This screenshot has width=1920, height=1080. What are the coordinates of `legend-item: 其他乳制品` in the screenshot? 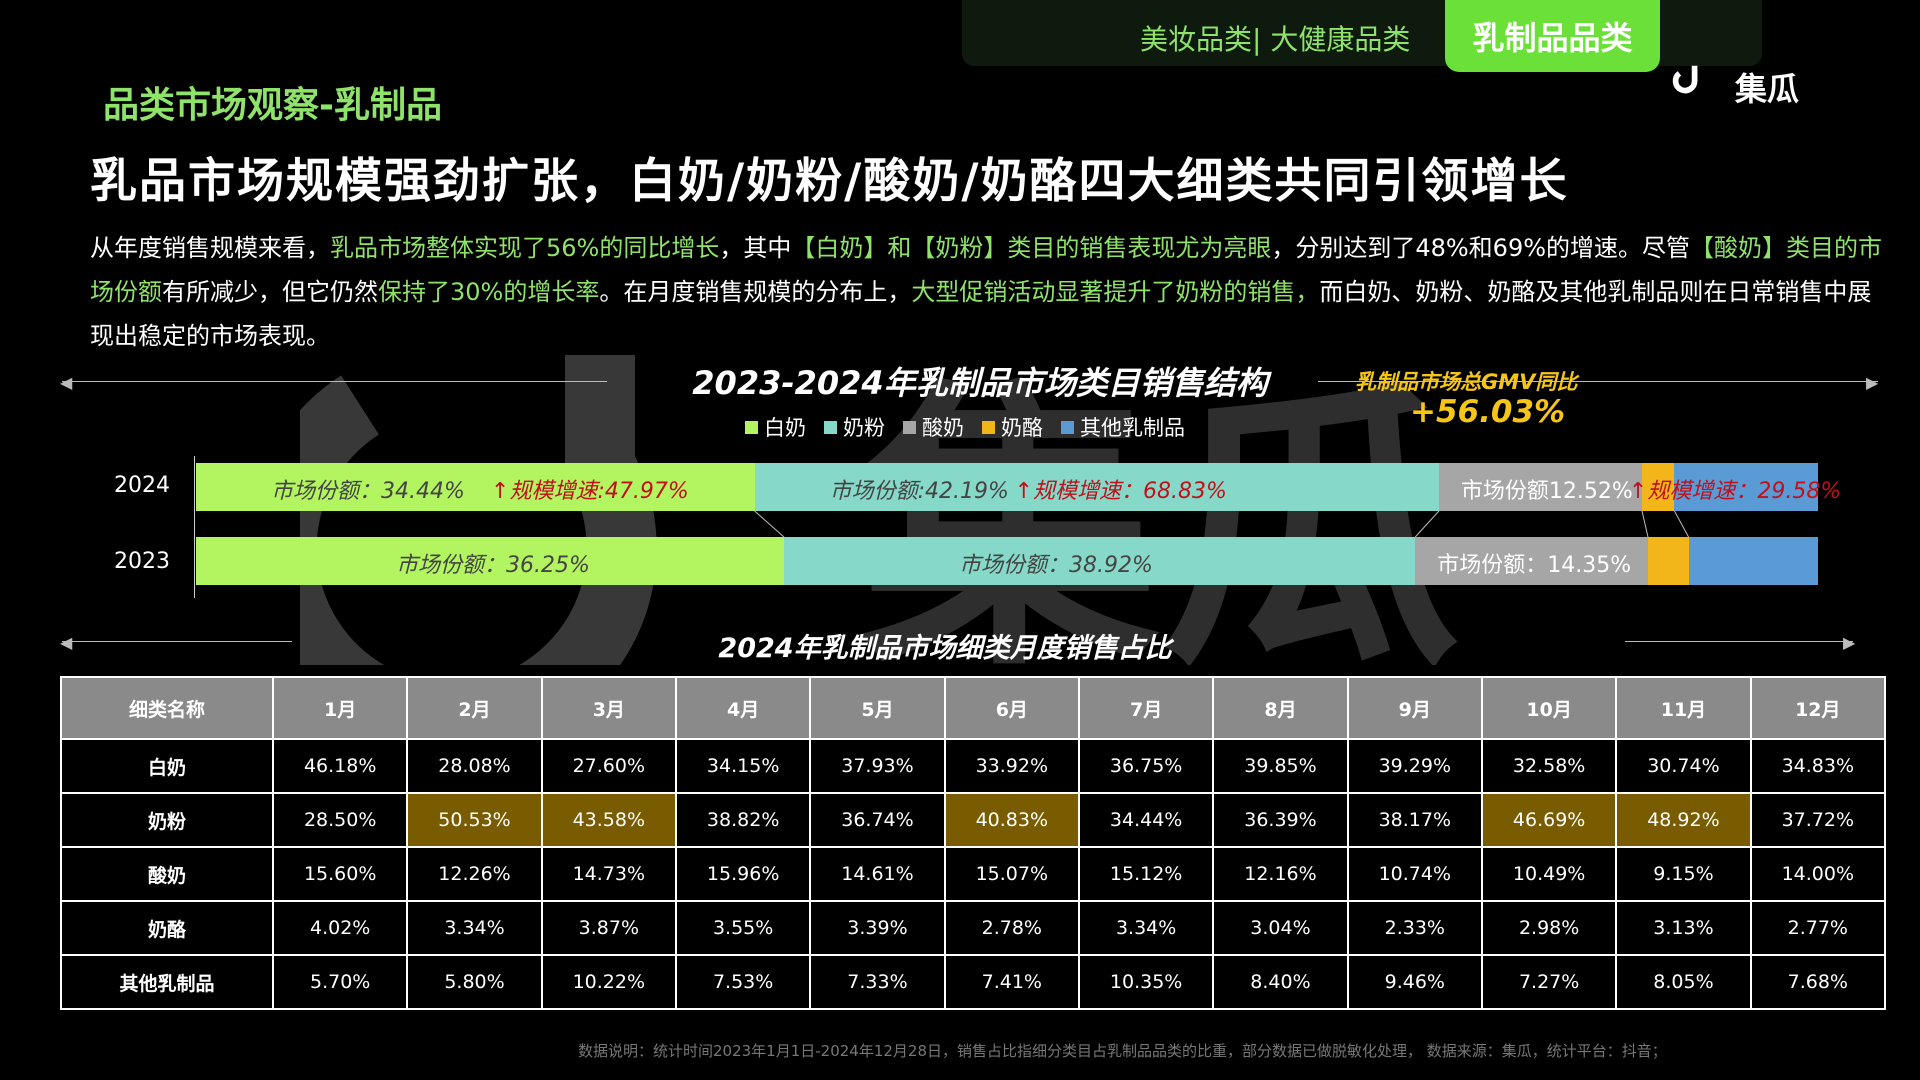 It's located at (1123, 427).